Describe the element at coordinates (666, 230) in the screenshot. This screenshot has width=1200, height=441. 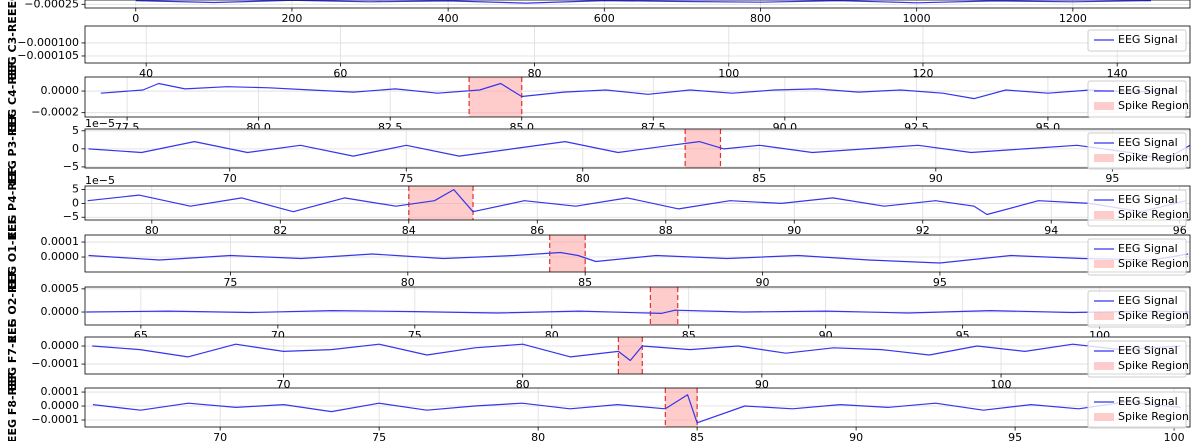
I see `x-tick-label: 88` at that location.